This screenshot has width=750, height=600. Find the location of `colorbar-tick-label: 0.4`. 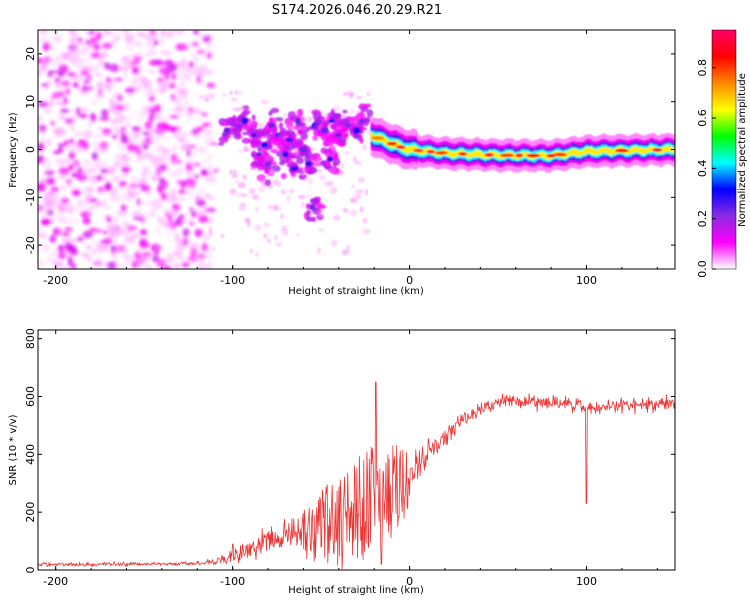

colorbar-tick-label: 0.4 is located at coordinates (702, 169).